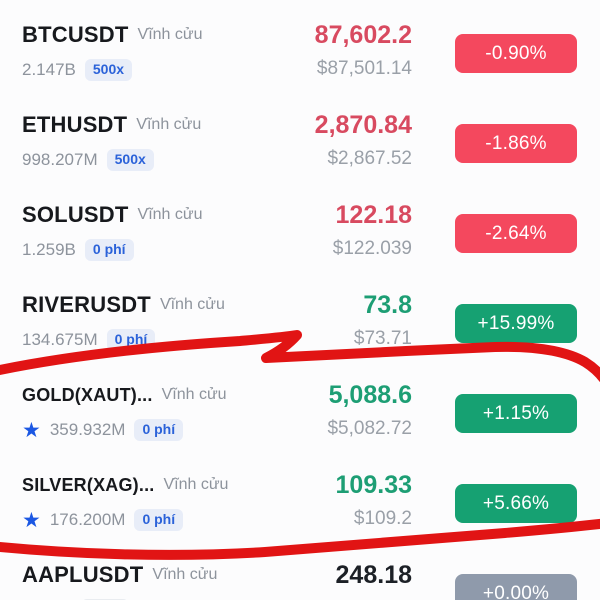 The image size is (600, 600). I want to click on pair-symbol: BTCUSDT, so click(75, 34).